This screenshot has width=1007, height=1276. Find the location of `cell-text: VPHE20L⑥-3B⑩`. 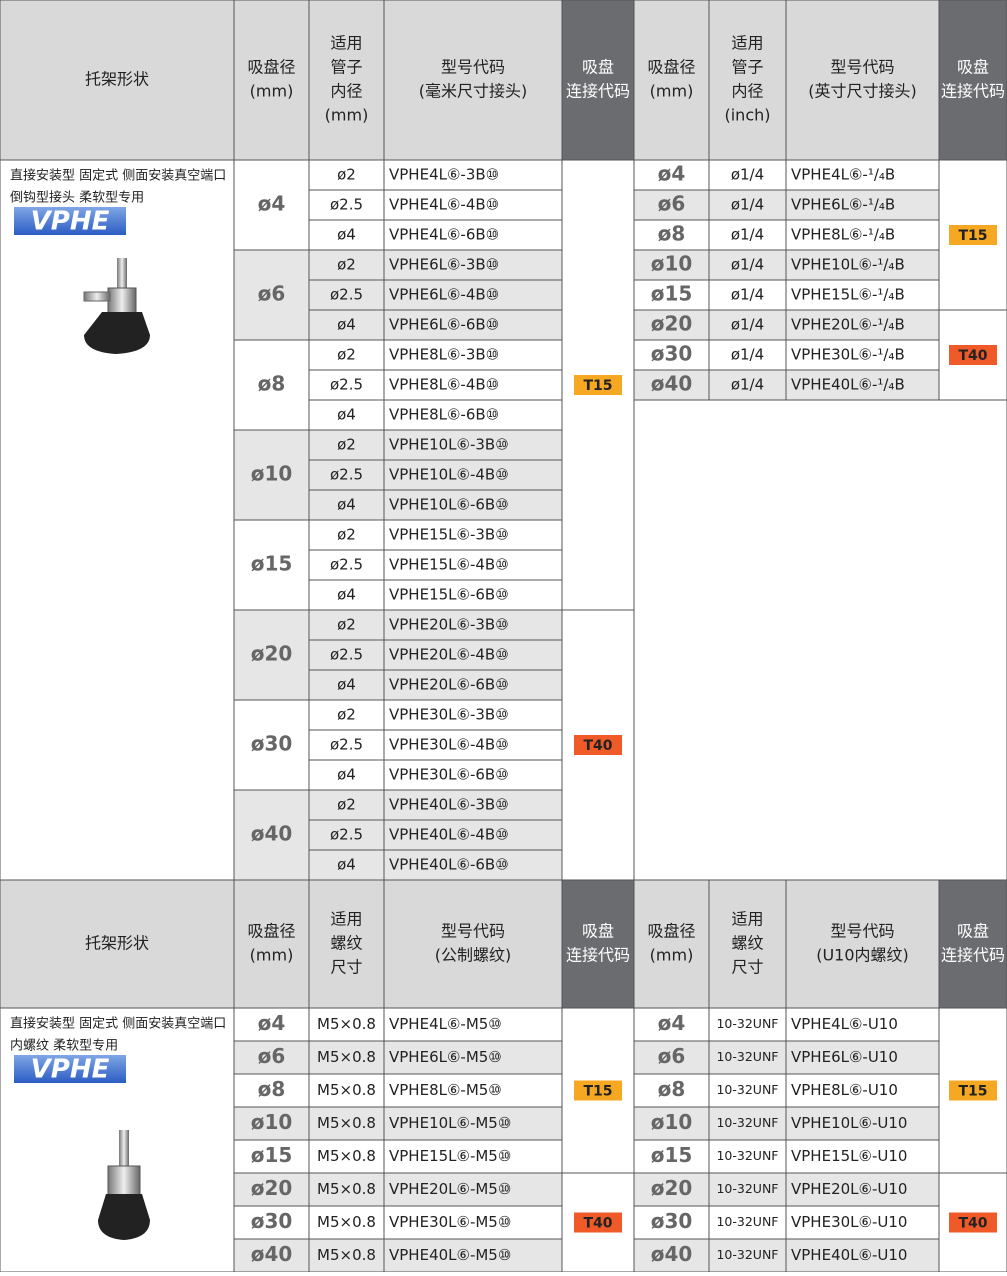

cell-text: VPHE20L⑥-3B⑩ is located at coordinates (449, 625).